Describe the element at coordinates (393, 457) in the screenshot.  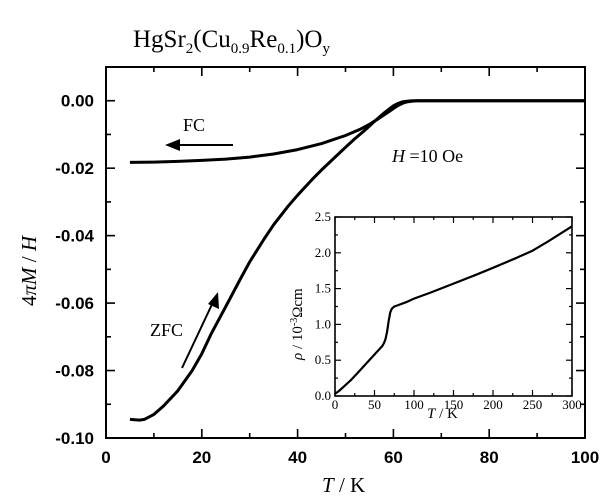
I see `x-tick-label: 60` at that location.